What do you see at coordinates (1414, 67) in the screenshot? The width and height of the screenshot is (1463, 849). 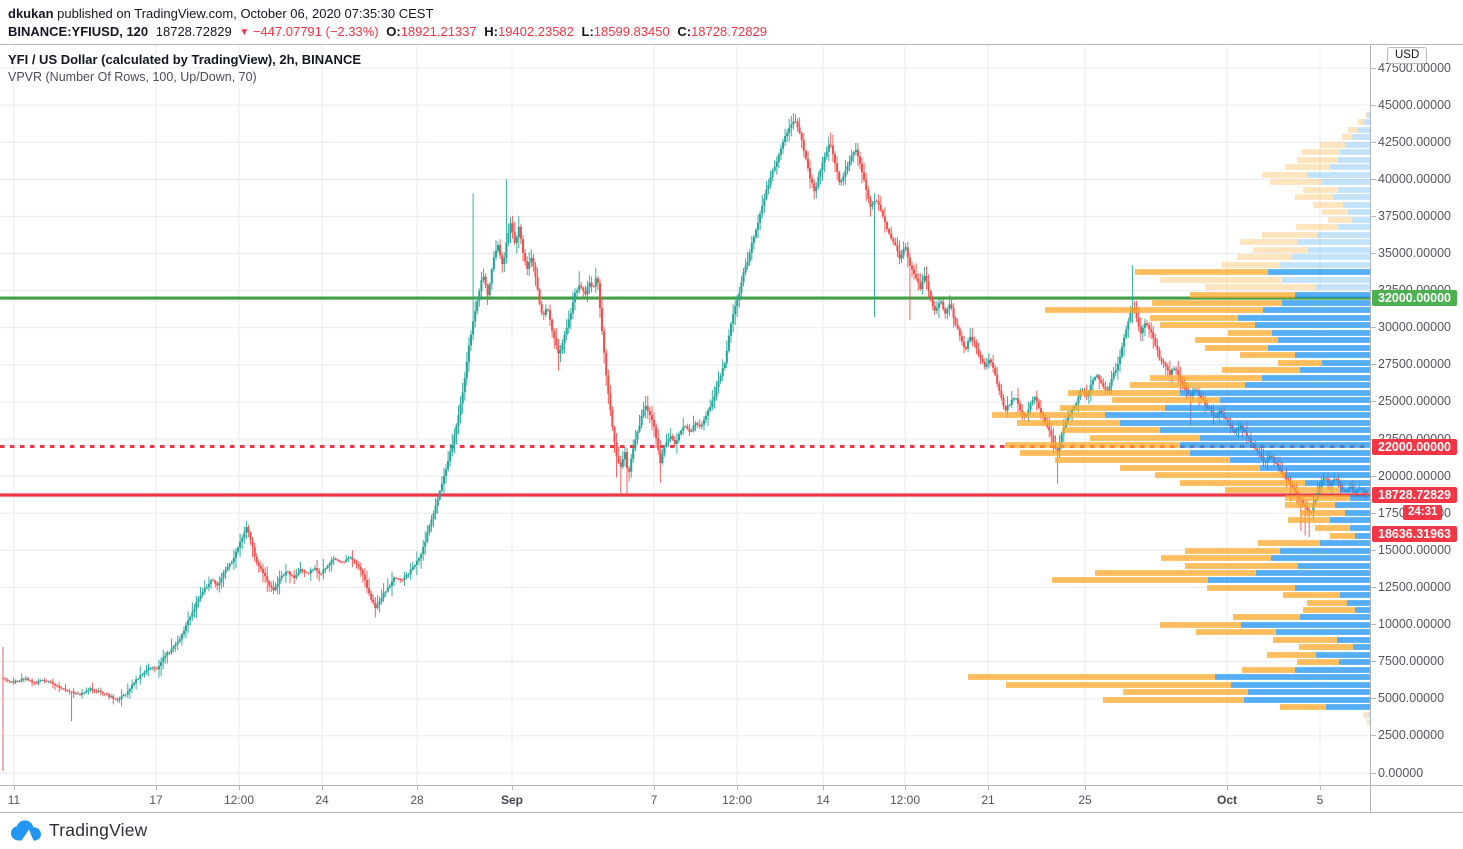 I see `price-tick-label: 47500.00000` at bounding box center [1414, 67].